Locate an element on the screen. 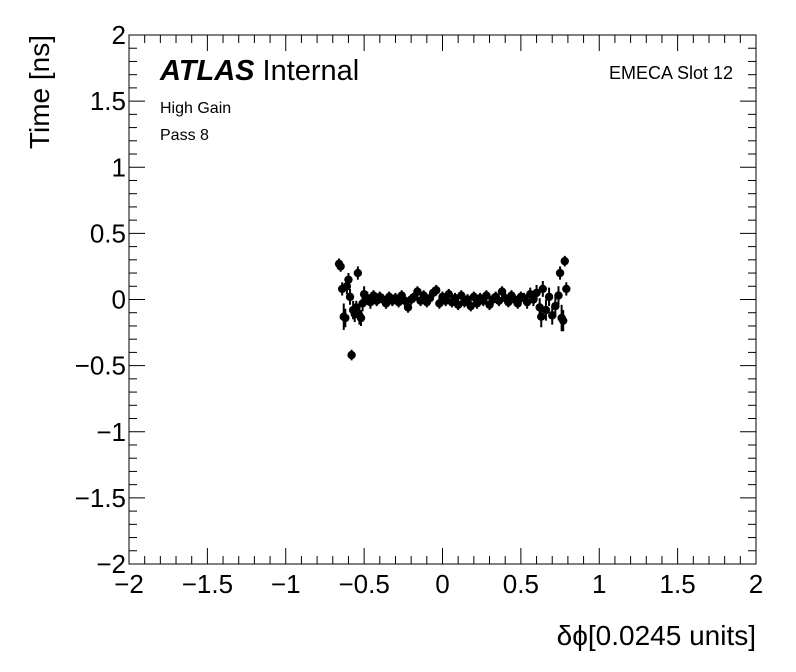 This screenshot has width=796, height=672. x-tick-label: 1.5 is located at coordinates (678, 584).